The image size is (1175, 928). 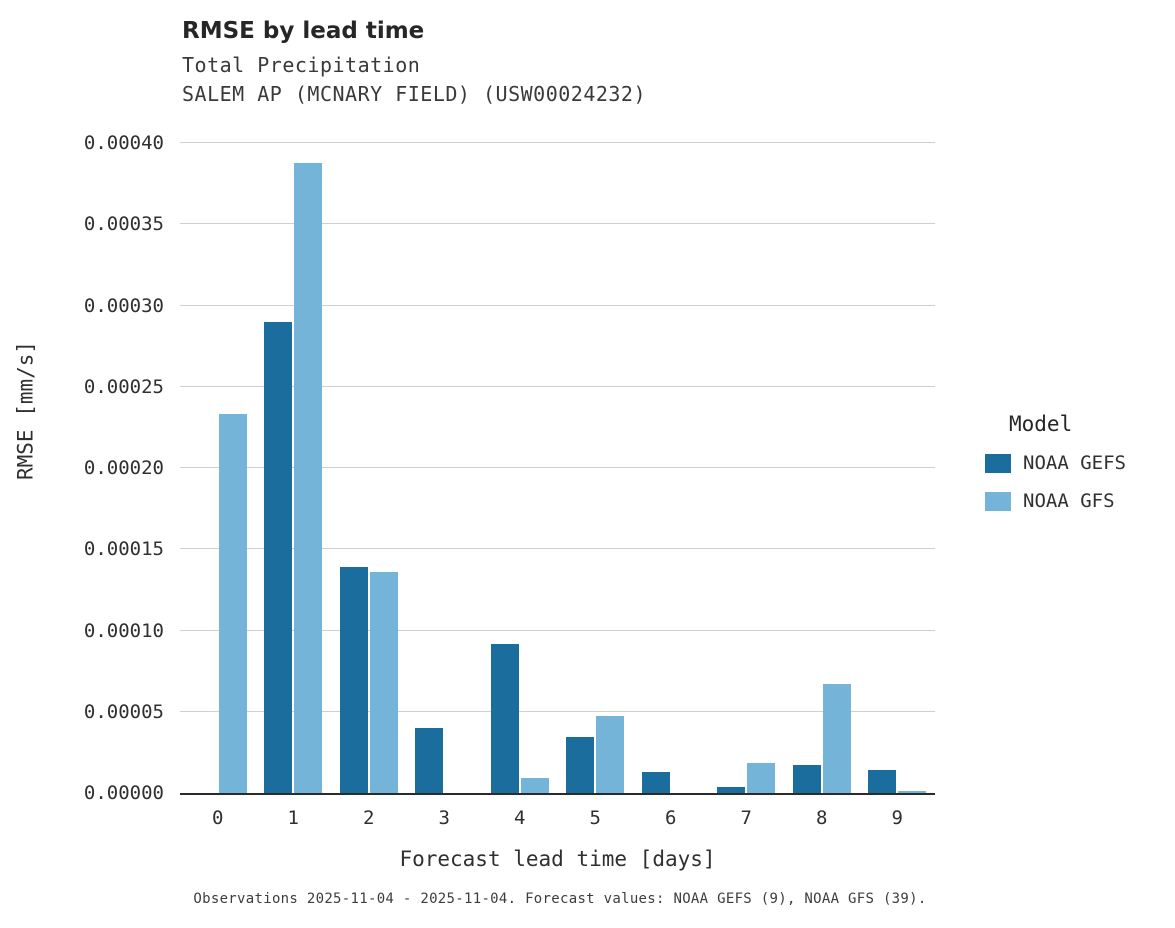 I want to click on y-tick-label: 0.00025, so click(x=123, y=386).